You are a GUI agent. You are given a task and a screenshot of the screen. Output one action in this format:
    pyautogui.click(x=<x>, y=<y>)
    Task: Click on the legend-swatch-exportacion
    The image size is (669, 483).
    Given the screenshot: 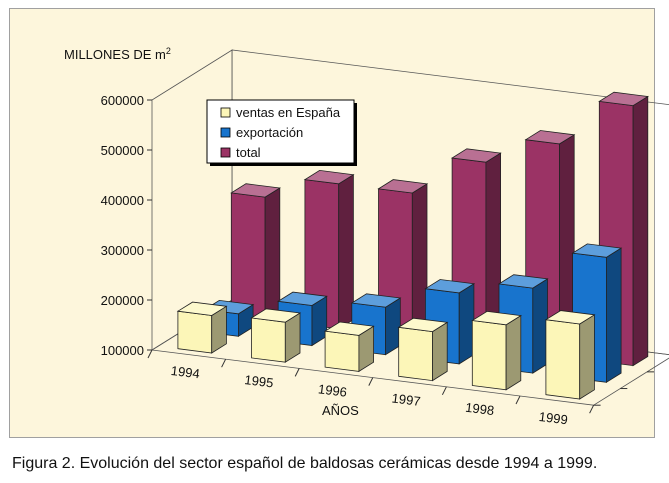 What is the action you would take?
    pyautogui.click(x=225, y=132)
    